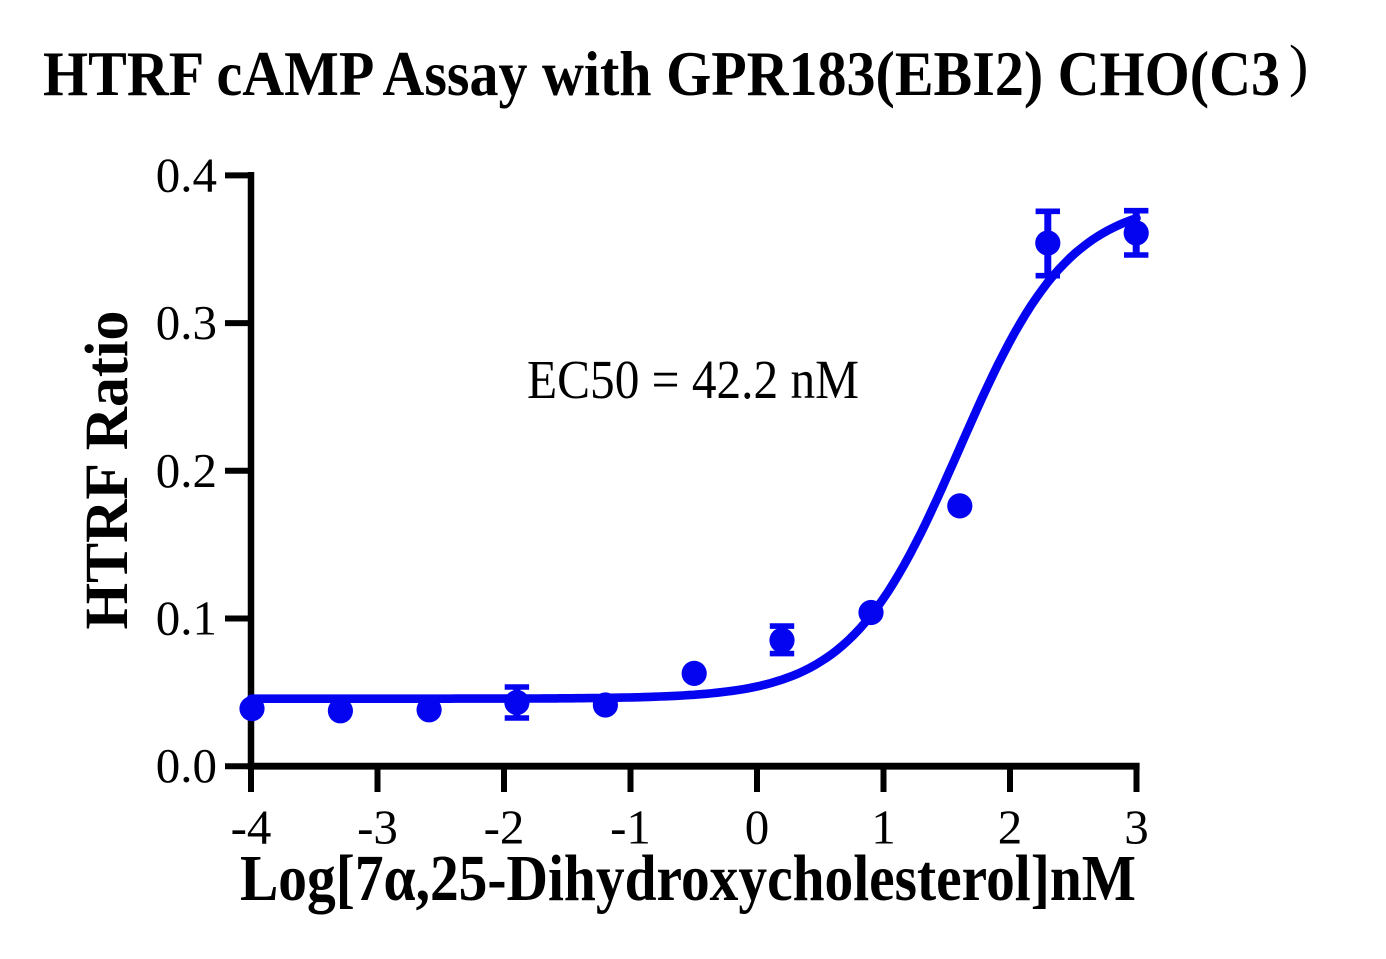  I want to click on svg-text: -3, so click(377, 827).